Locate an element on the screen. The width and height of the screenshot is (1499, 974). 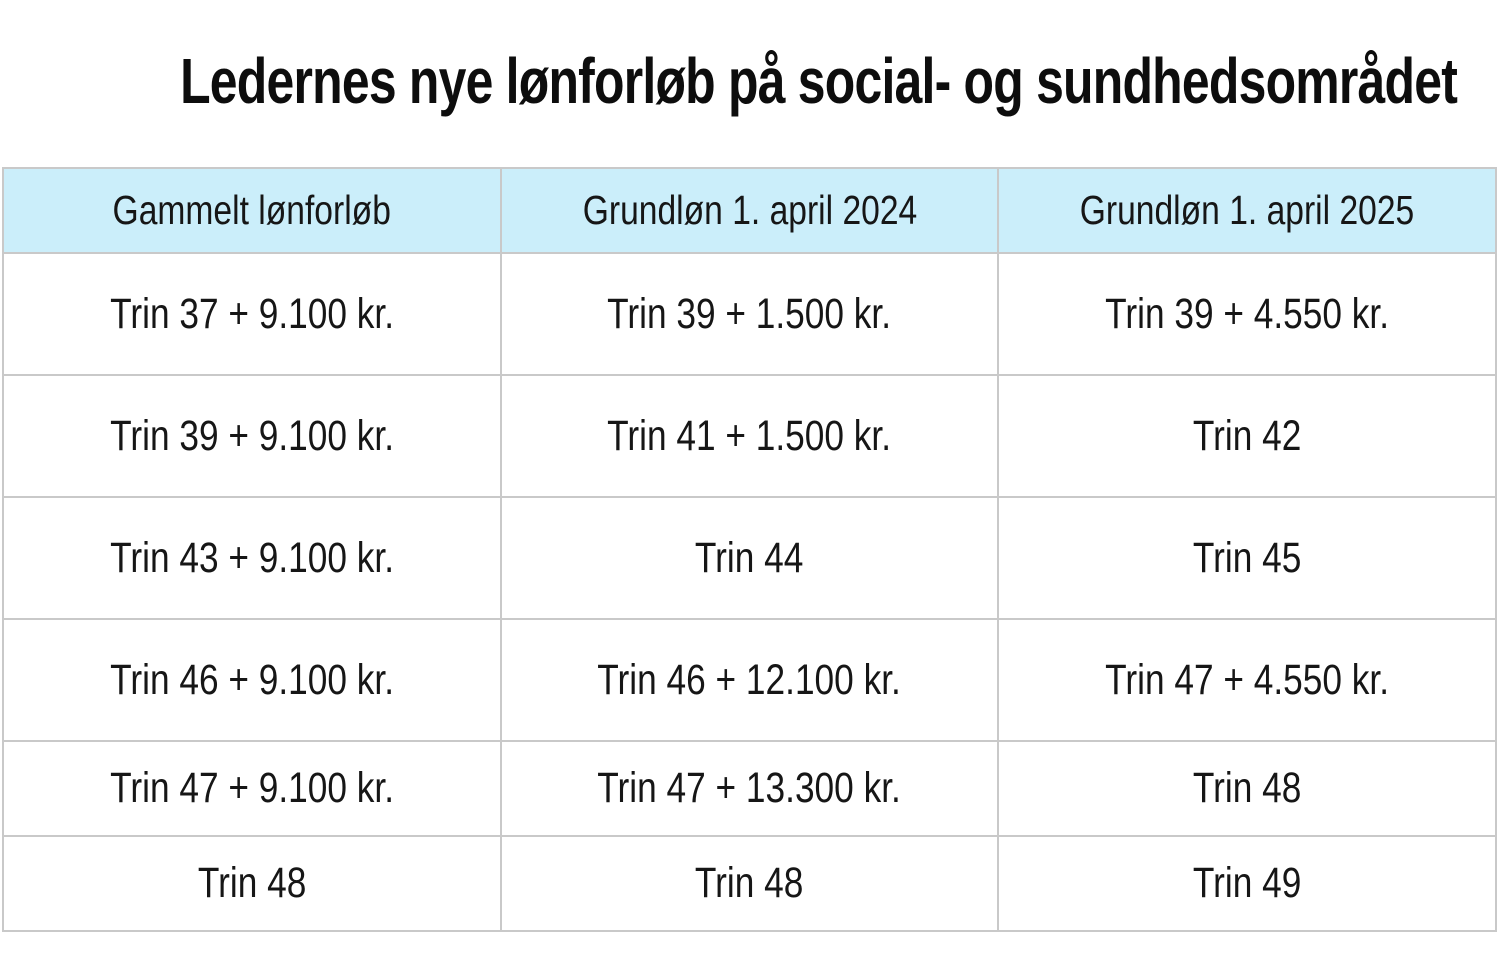
table-cell: Trin 47 + 4.550 kr. is located at coordinates (1247, 680).